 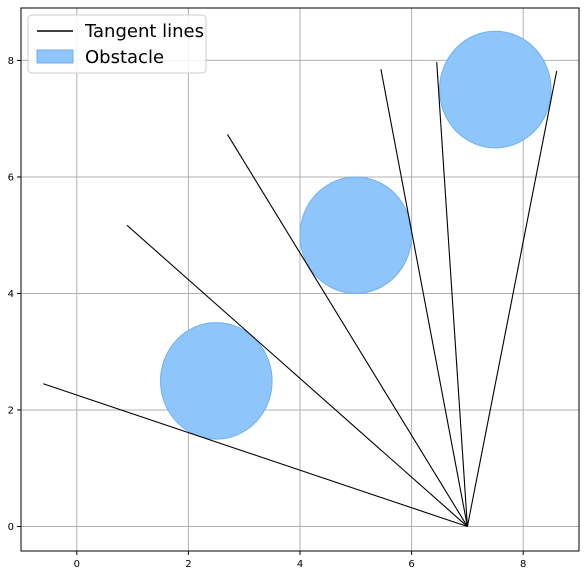 What do you see at coordinates (188, 564) in the screenshot?
I see `x-tick-label: 2` at bounding box center [188, 564].